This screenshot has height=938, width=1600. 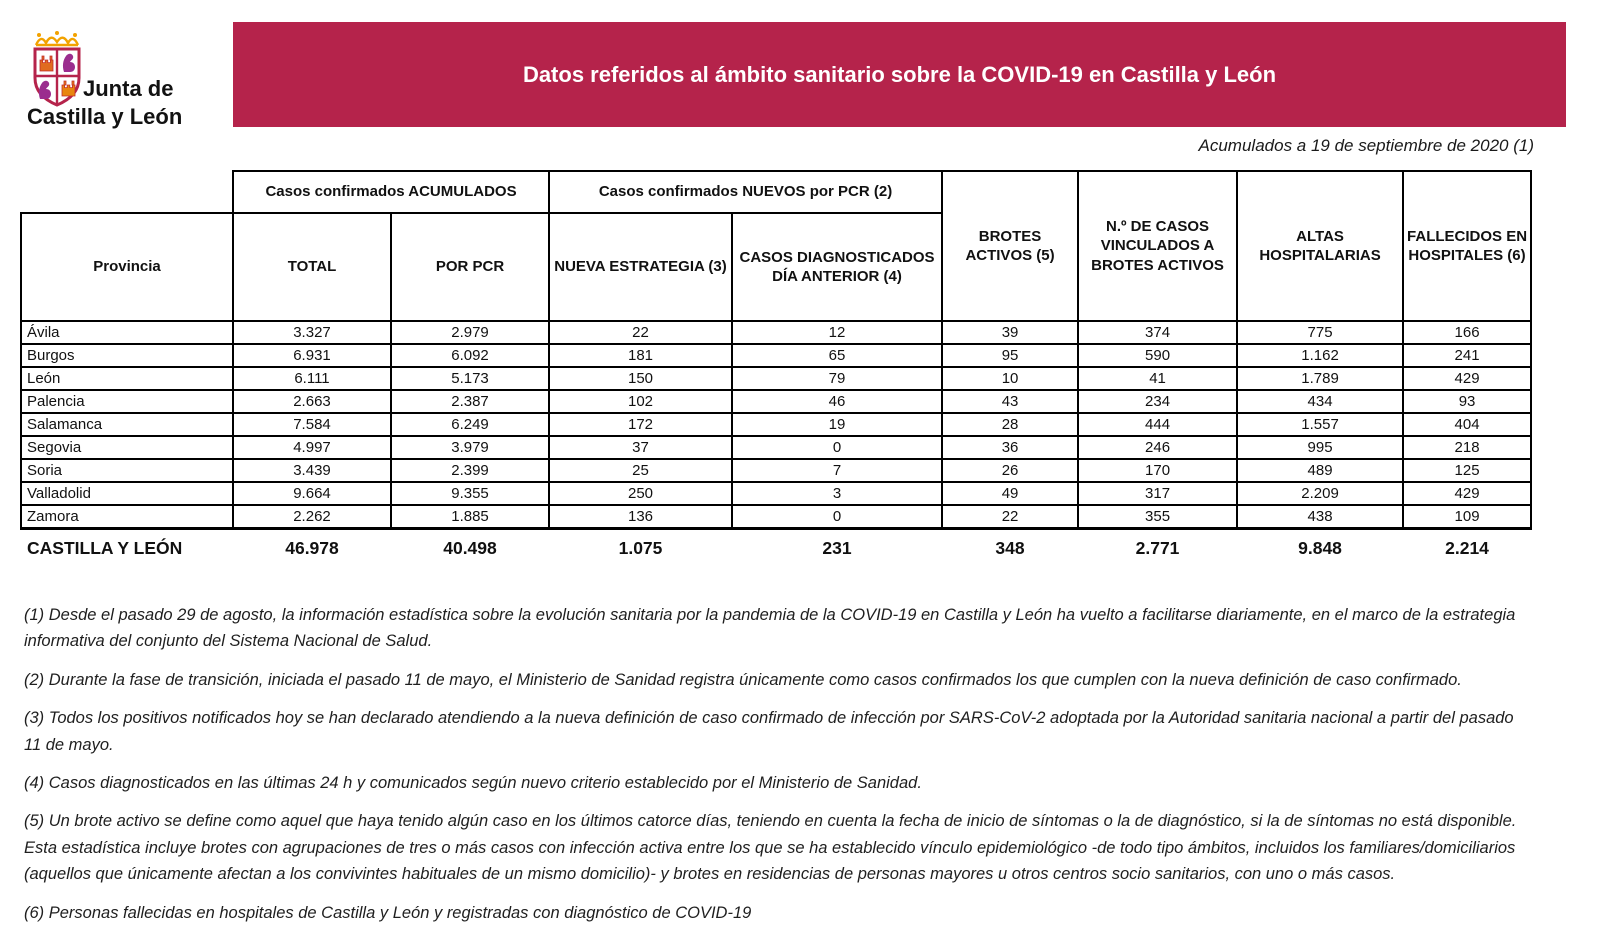 What do you see at coordinates (1467, 447) in the screenshot?
I see `value-cell: 218` at bounding box center [1467, 447].